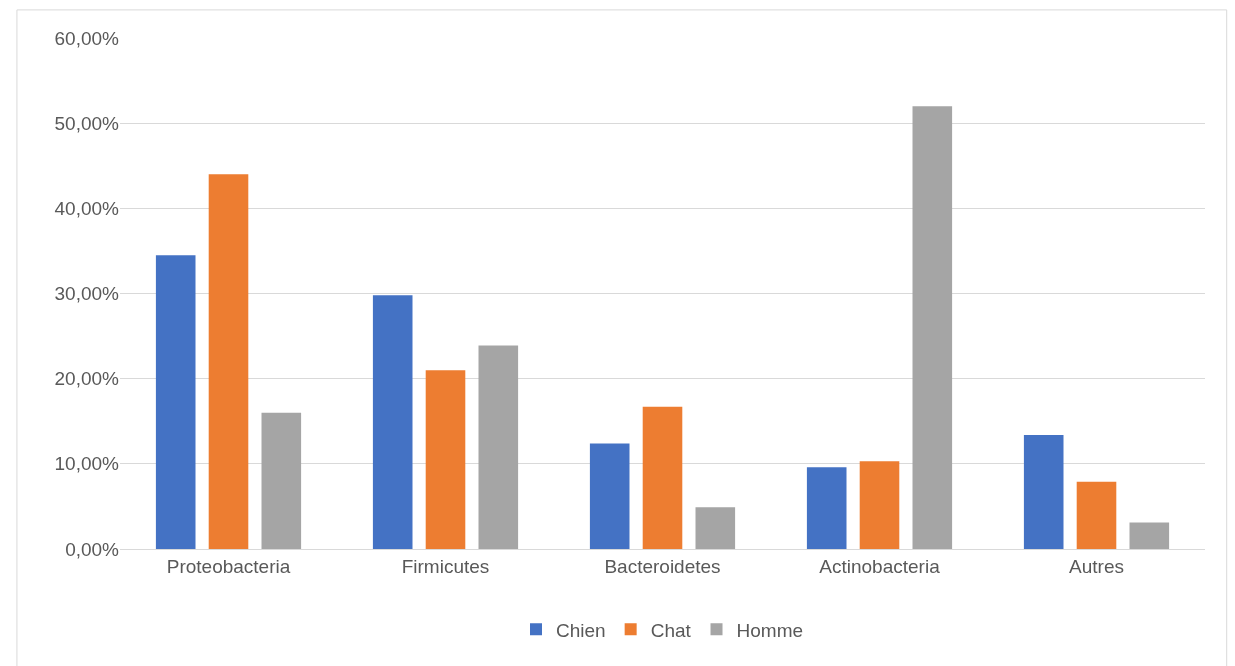 This screenshot has height=666, width=1235. I want to click on x-tick-label: Proteobacteria, so click(228, 566).